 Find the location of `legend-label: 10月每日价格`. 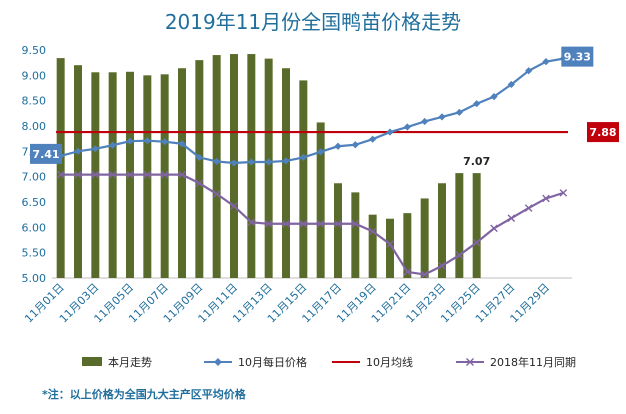

legend-label: 10月每日价格 is located at coordinates (272, 362).